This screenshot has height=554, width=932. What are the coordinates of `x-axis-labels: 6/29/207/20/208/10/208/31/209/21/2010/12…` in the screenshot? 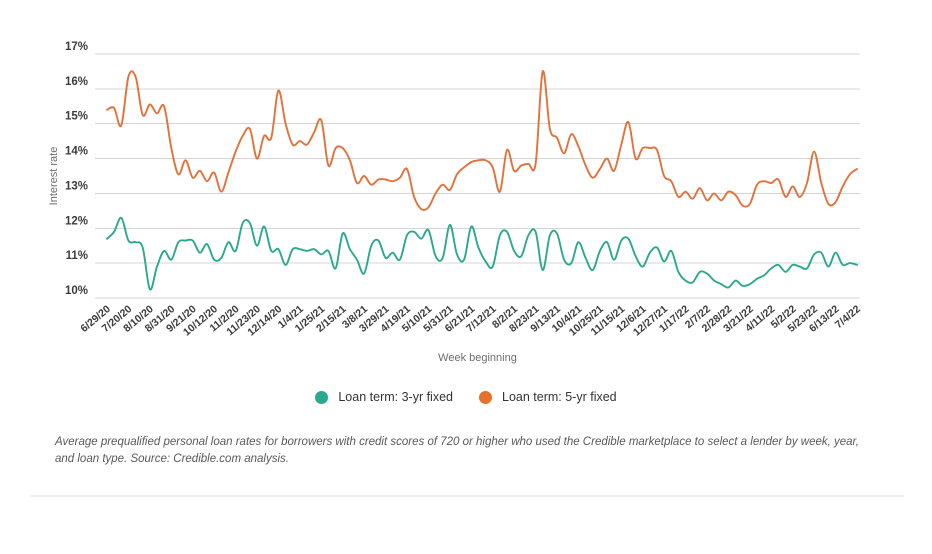 It's located at (470, 321).